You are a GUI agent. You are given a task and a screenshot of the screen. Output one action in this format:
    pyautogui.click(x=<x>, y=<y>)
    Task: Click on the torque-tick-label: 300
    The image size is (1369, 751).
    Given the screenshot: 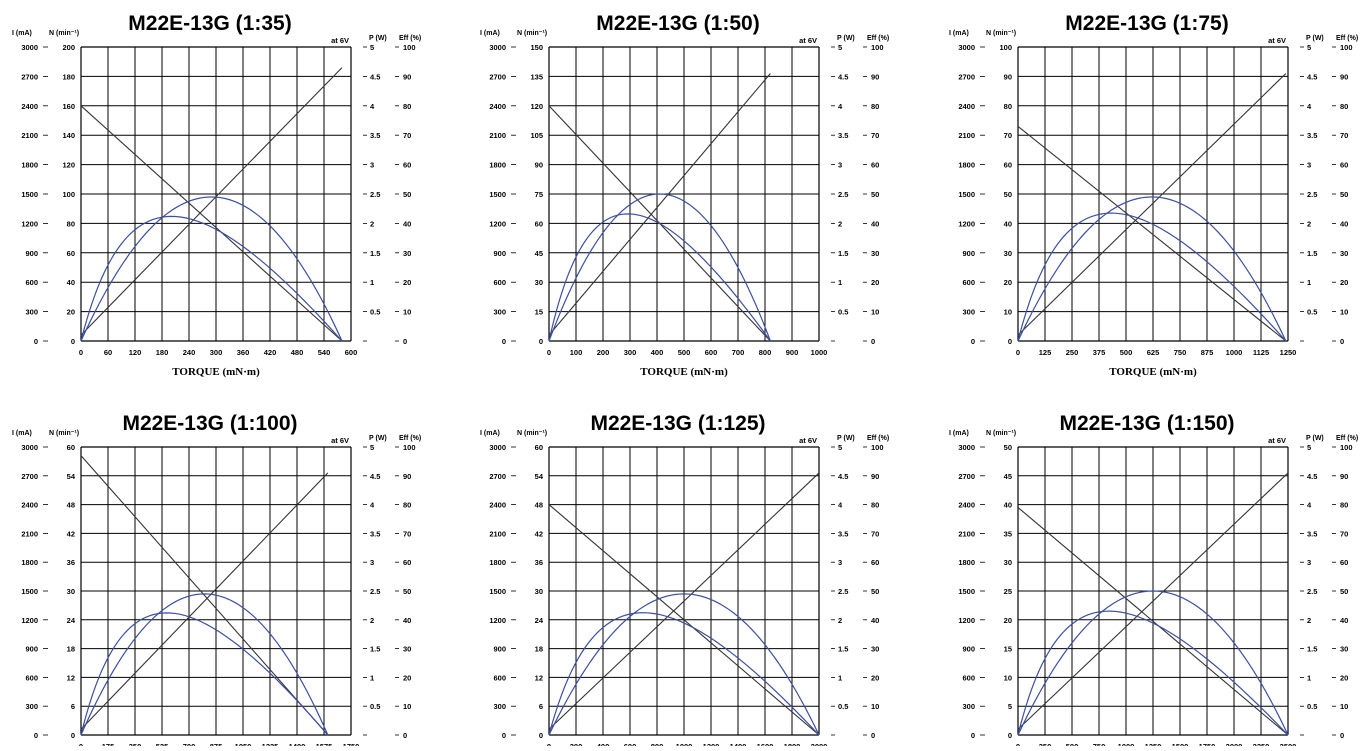 What is the action you would take?
    pyautogui.click(x=630, y=352)
    